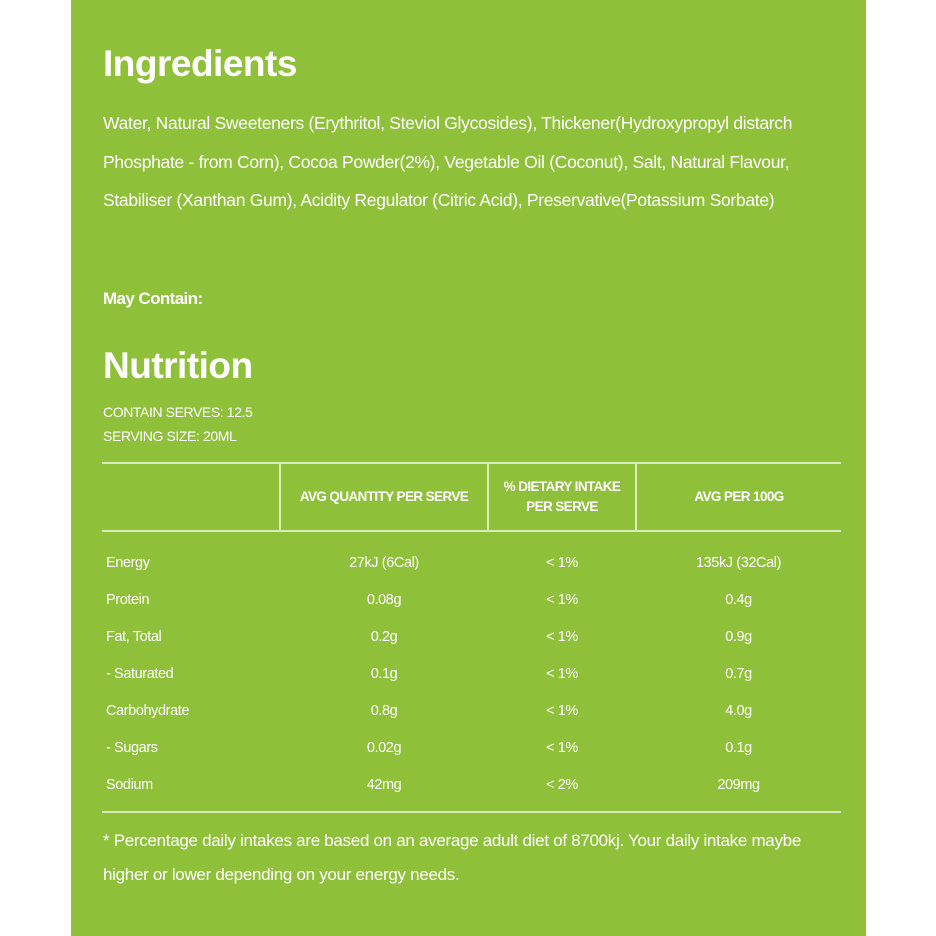  I want to click on servings-per-pack: CONTAIN SERVES: 12.5, so click(178, 412).